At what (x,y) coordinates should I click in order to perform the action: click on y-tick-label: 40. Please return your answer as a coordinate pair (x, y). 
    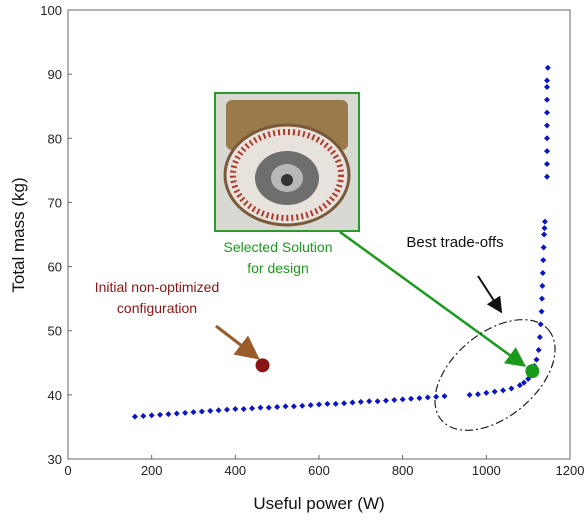
    Looking at the image, I should click on (55, 395).